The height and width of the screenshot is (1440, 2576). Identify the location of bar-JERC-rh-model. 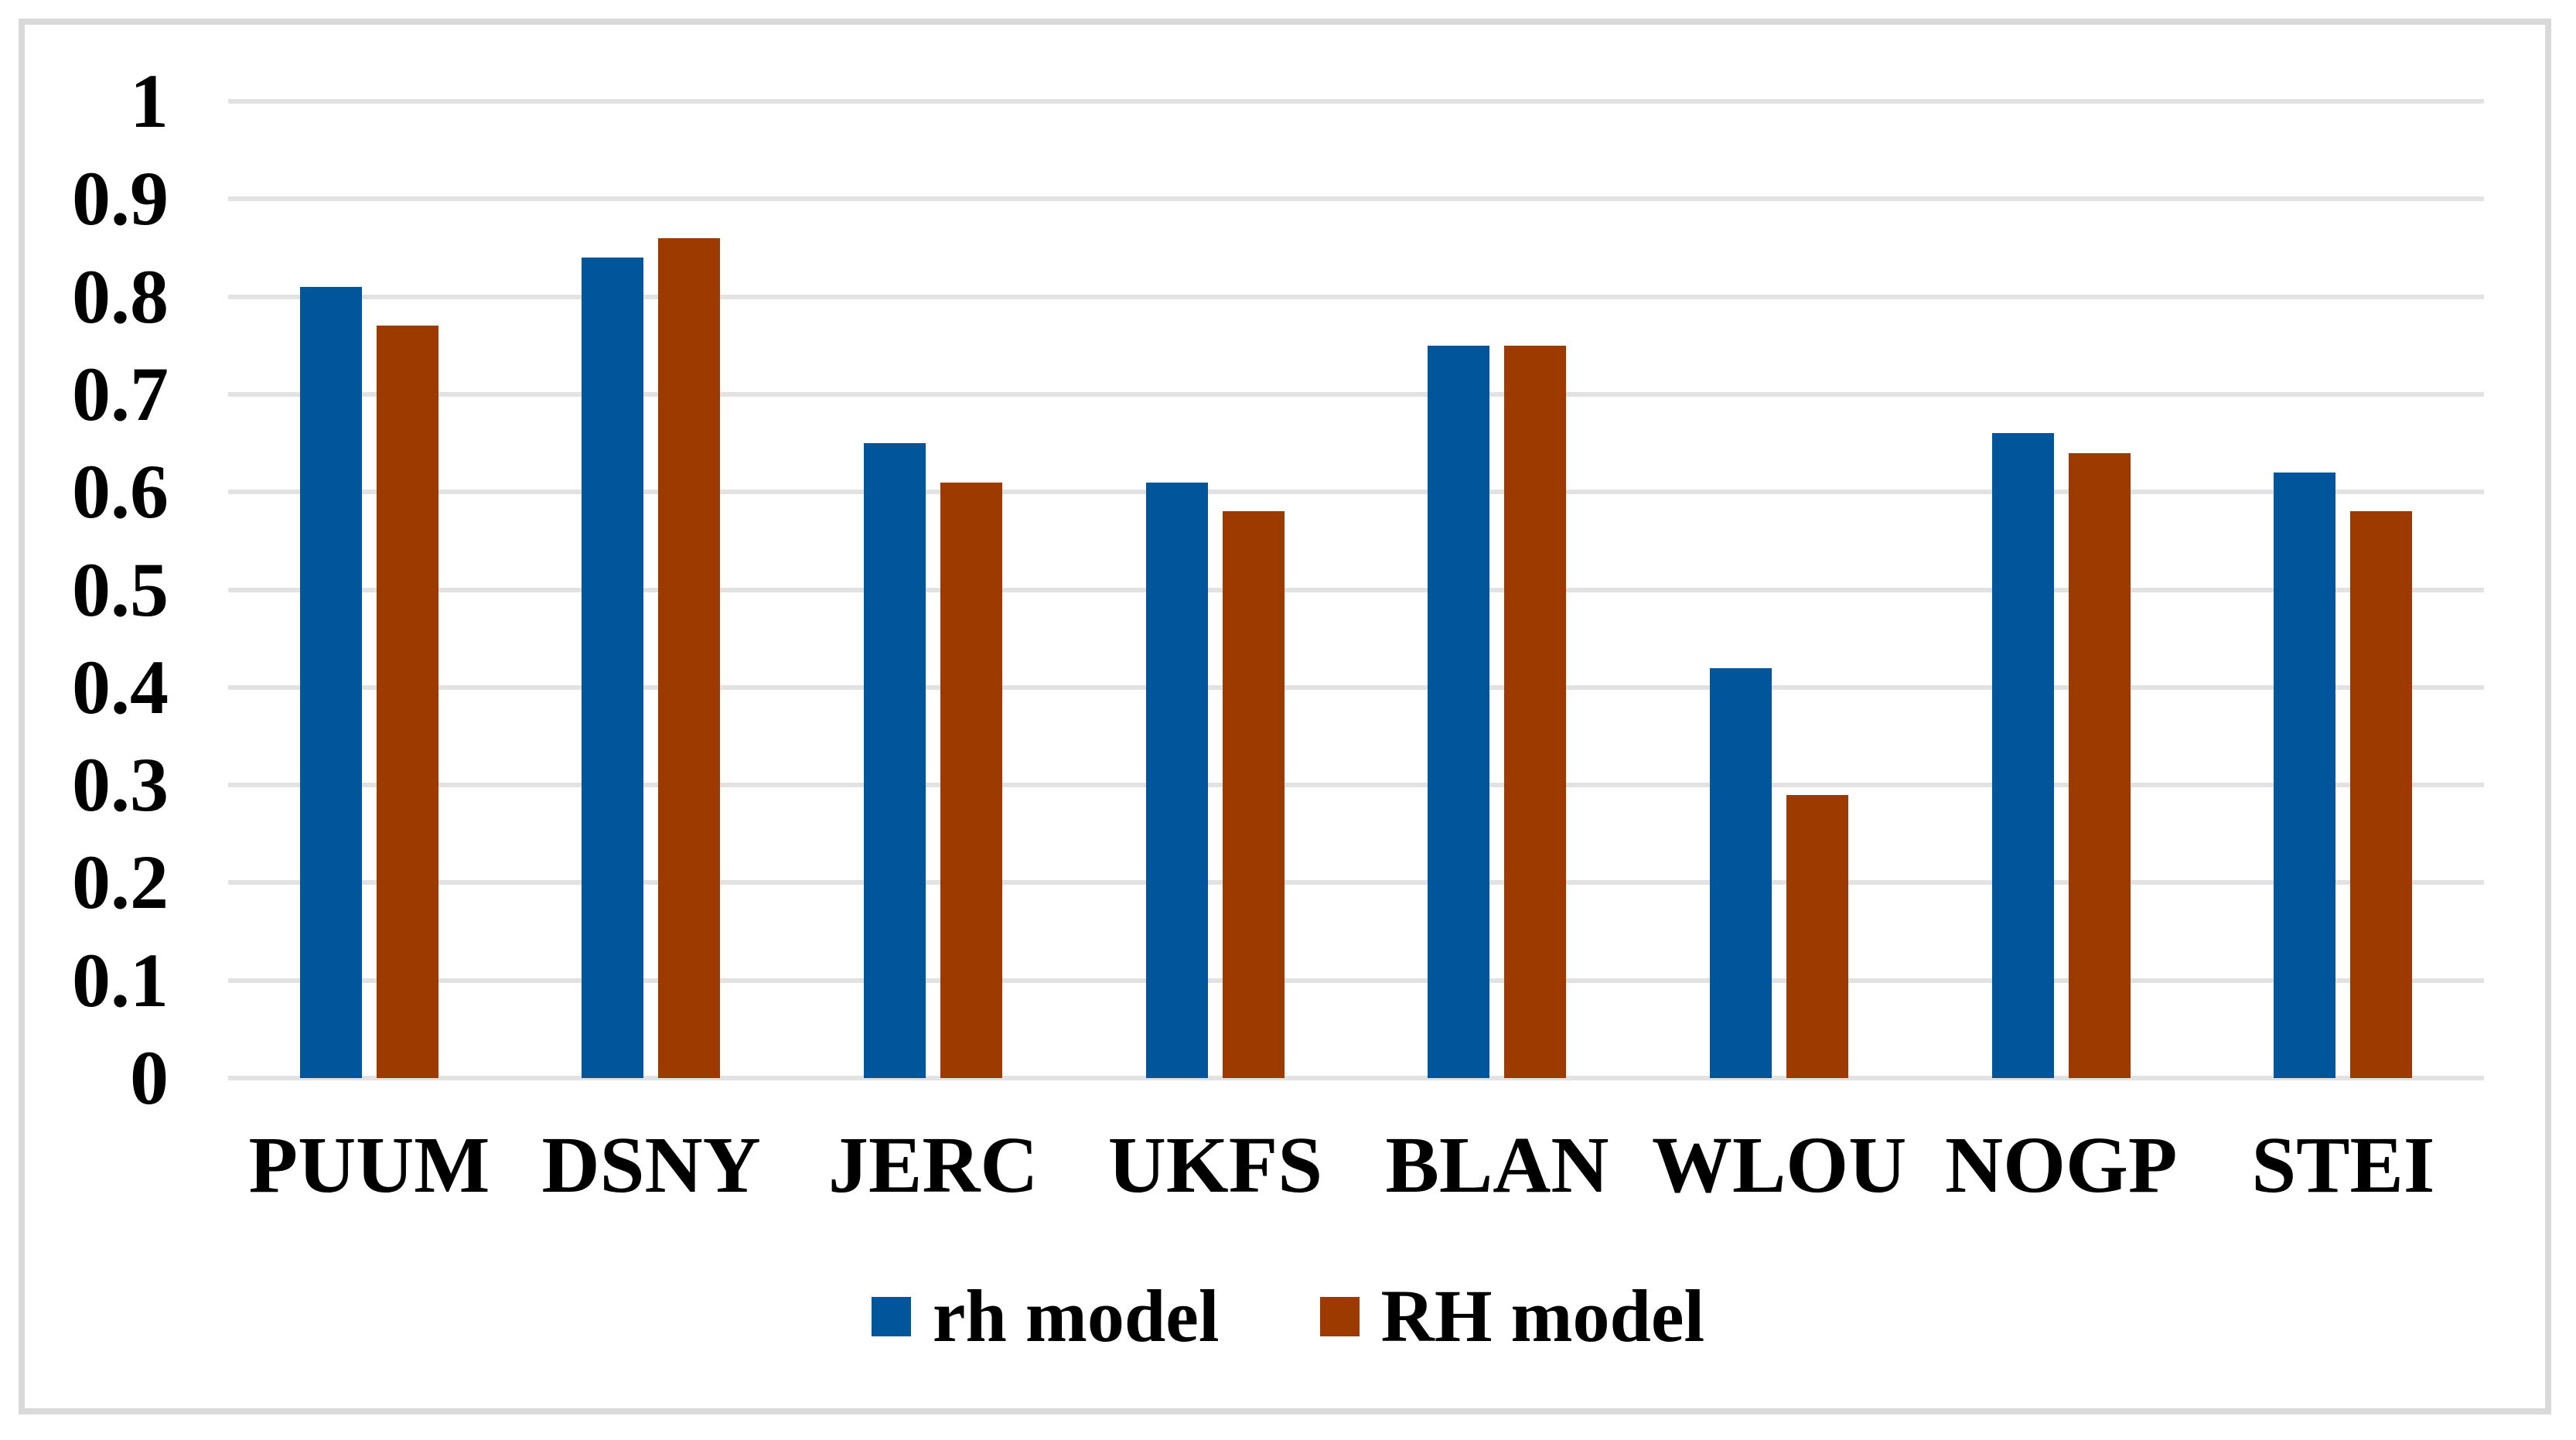
(895, 761).